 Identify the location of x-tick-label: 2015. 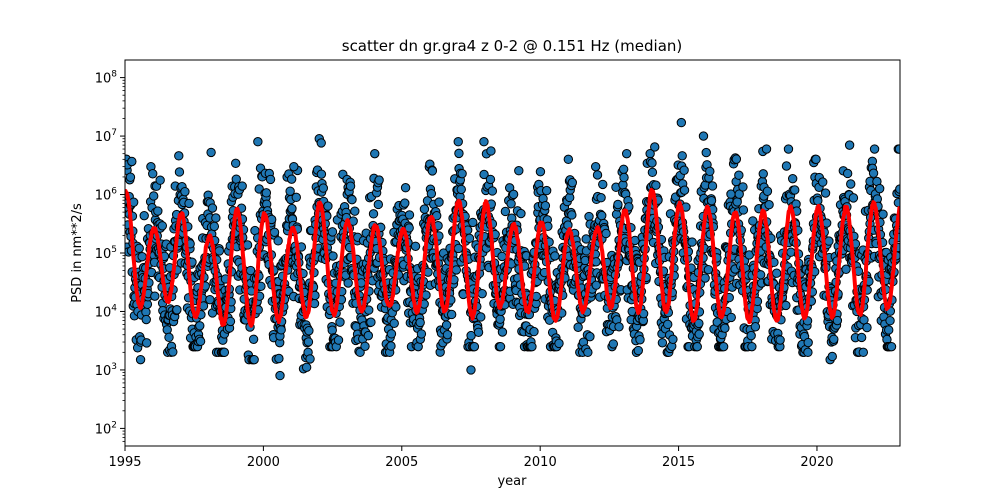
(678, 462).